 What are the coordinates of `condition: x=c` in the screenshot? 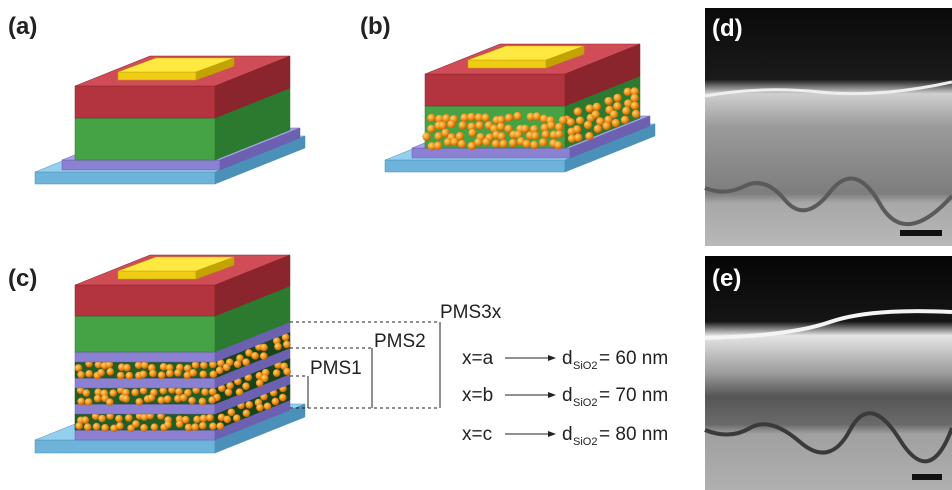 It's located at (477, 434).